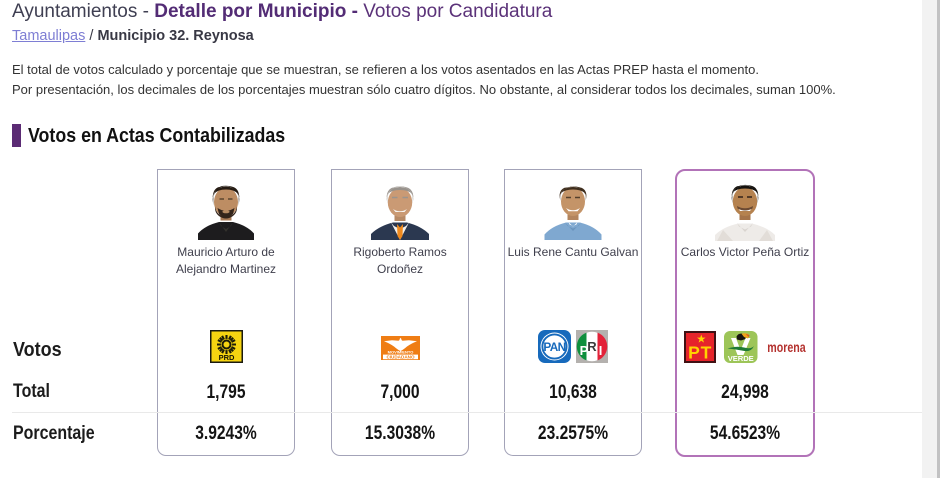  What do you see at coordinates (400, 351) in the screenshot?
I see `svg-text: MOVIMIENTO` at bounding box center [400, 351].